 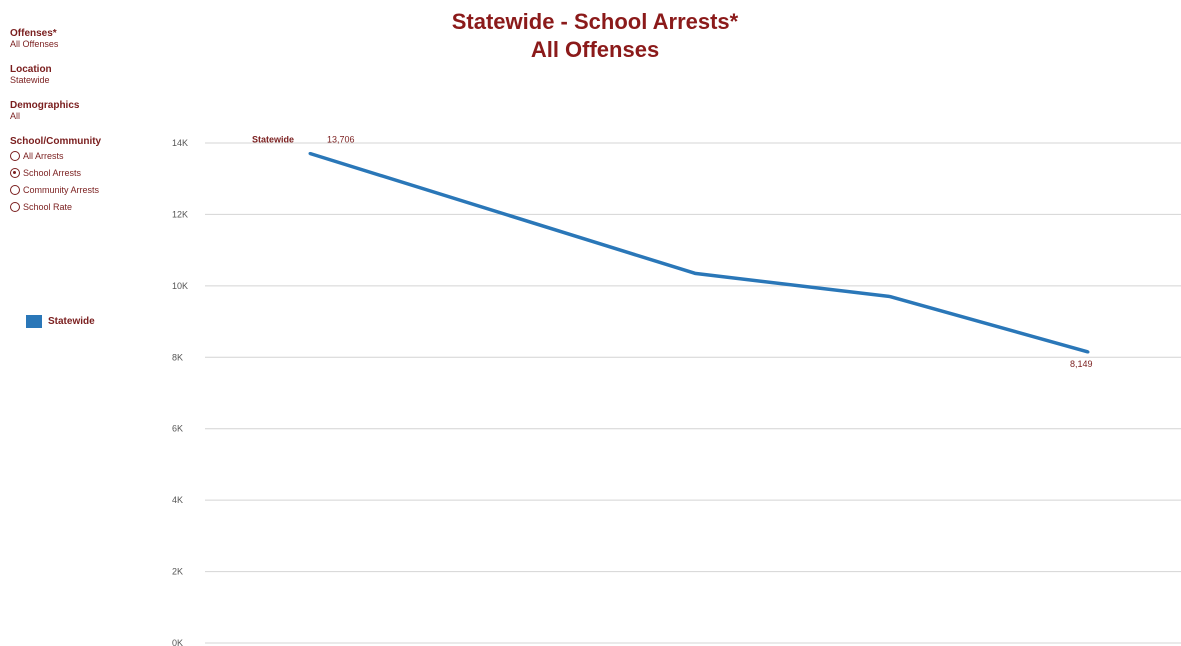 I want to click on y-tick-label: 4K, so click(x=177, y=500).